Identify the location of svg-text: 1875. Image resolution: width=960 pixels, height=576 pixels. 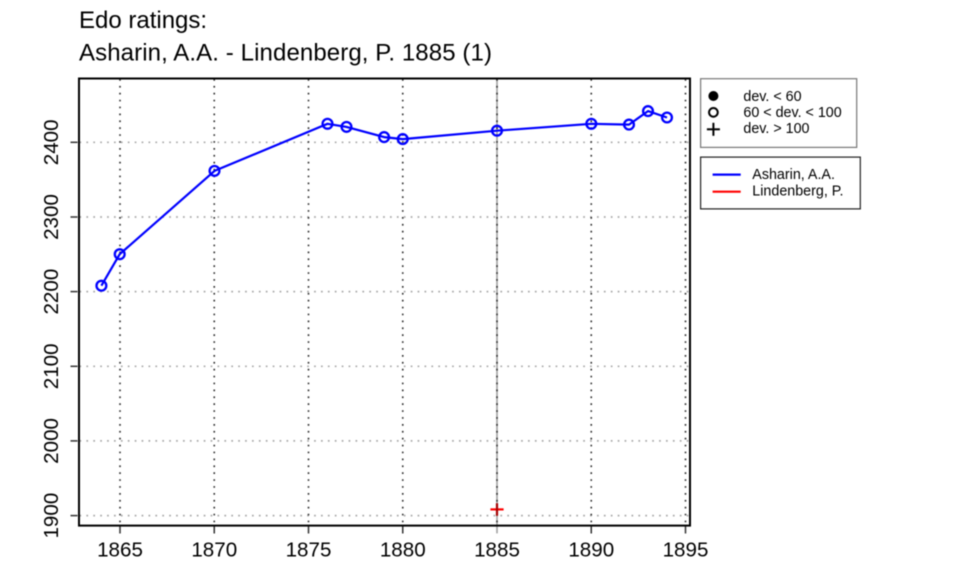
(309, 550).